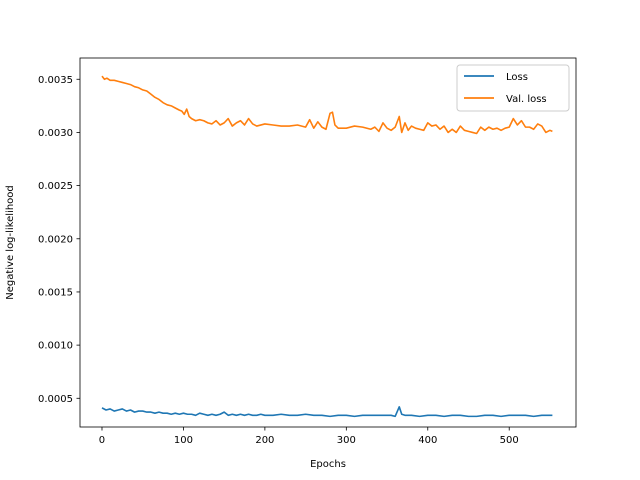 Image resolution: width=640 pixels, height=480 pixels. Describe the element at coordinates (183, 440) in the screenshot. I see `x-tick-label: 100` at that location.